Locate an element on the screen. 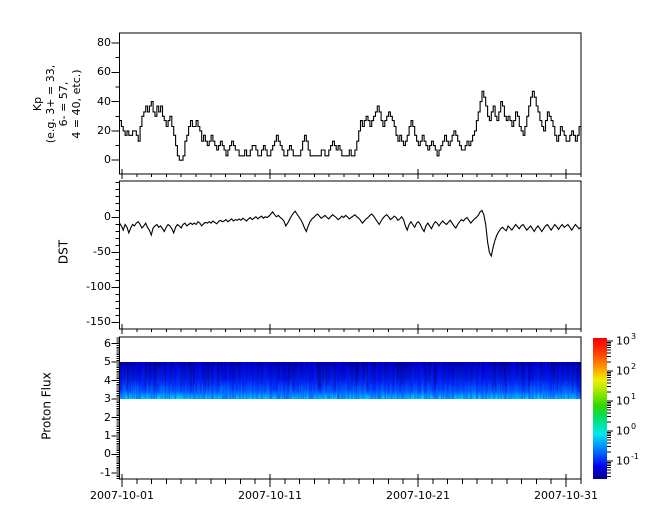 The height and width of the screenshot is (523, 665). y-tick-marks is located at coordinates (115, 260).